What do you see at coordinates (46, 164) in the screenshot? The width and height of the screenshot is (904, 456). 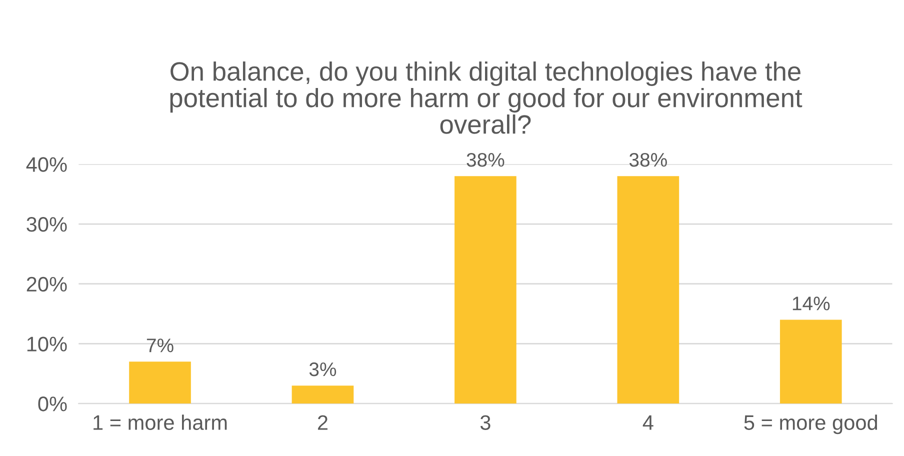 I see `y-tick-label: 40%` at bounding box center [46, 164].